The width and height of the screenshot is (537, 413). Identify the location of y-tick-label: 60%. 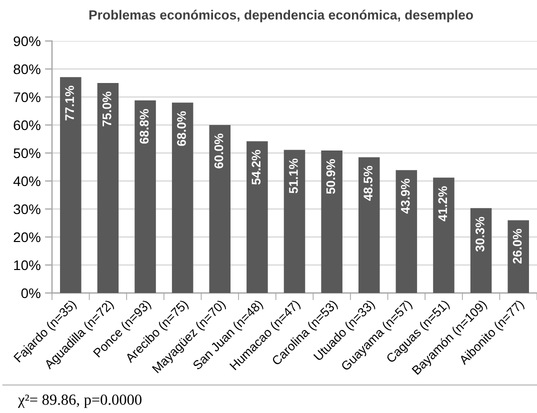
(27, 125).